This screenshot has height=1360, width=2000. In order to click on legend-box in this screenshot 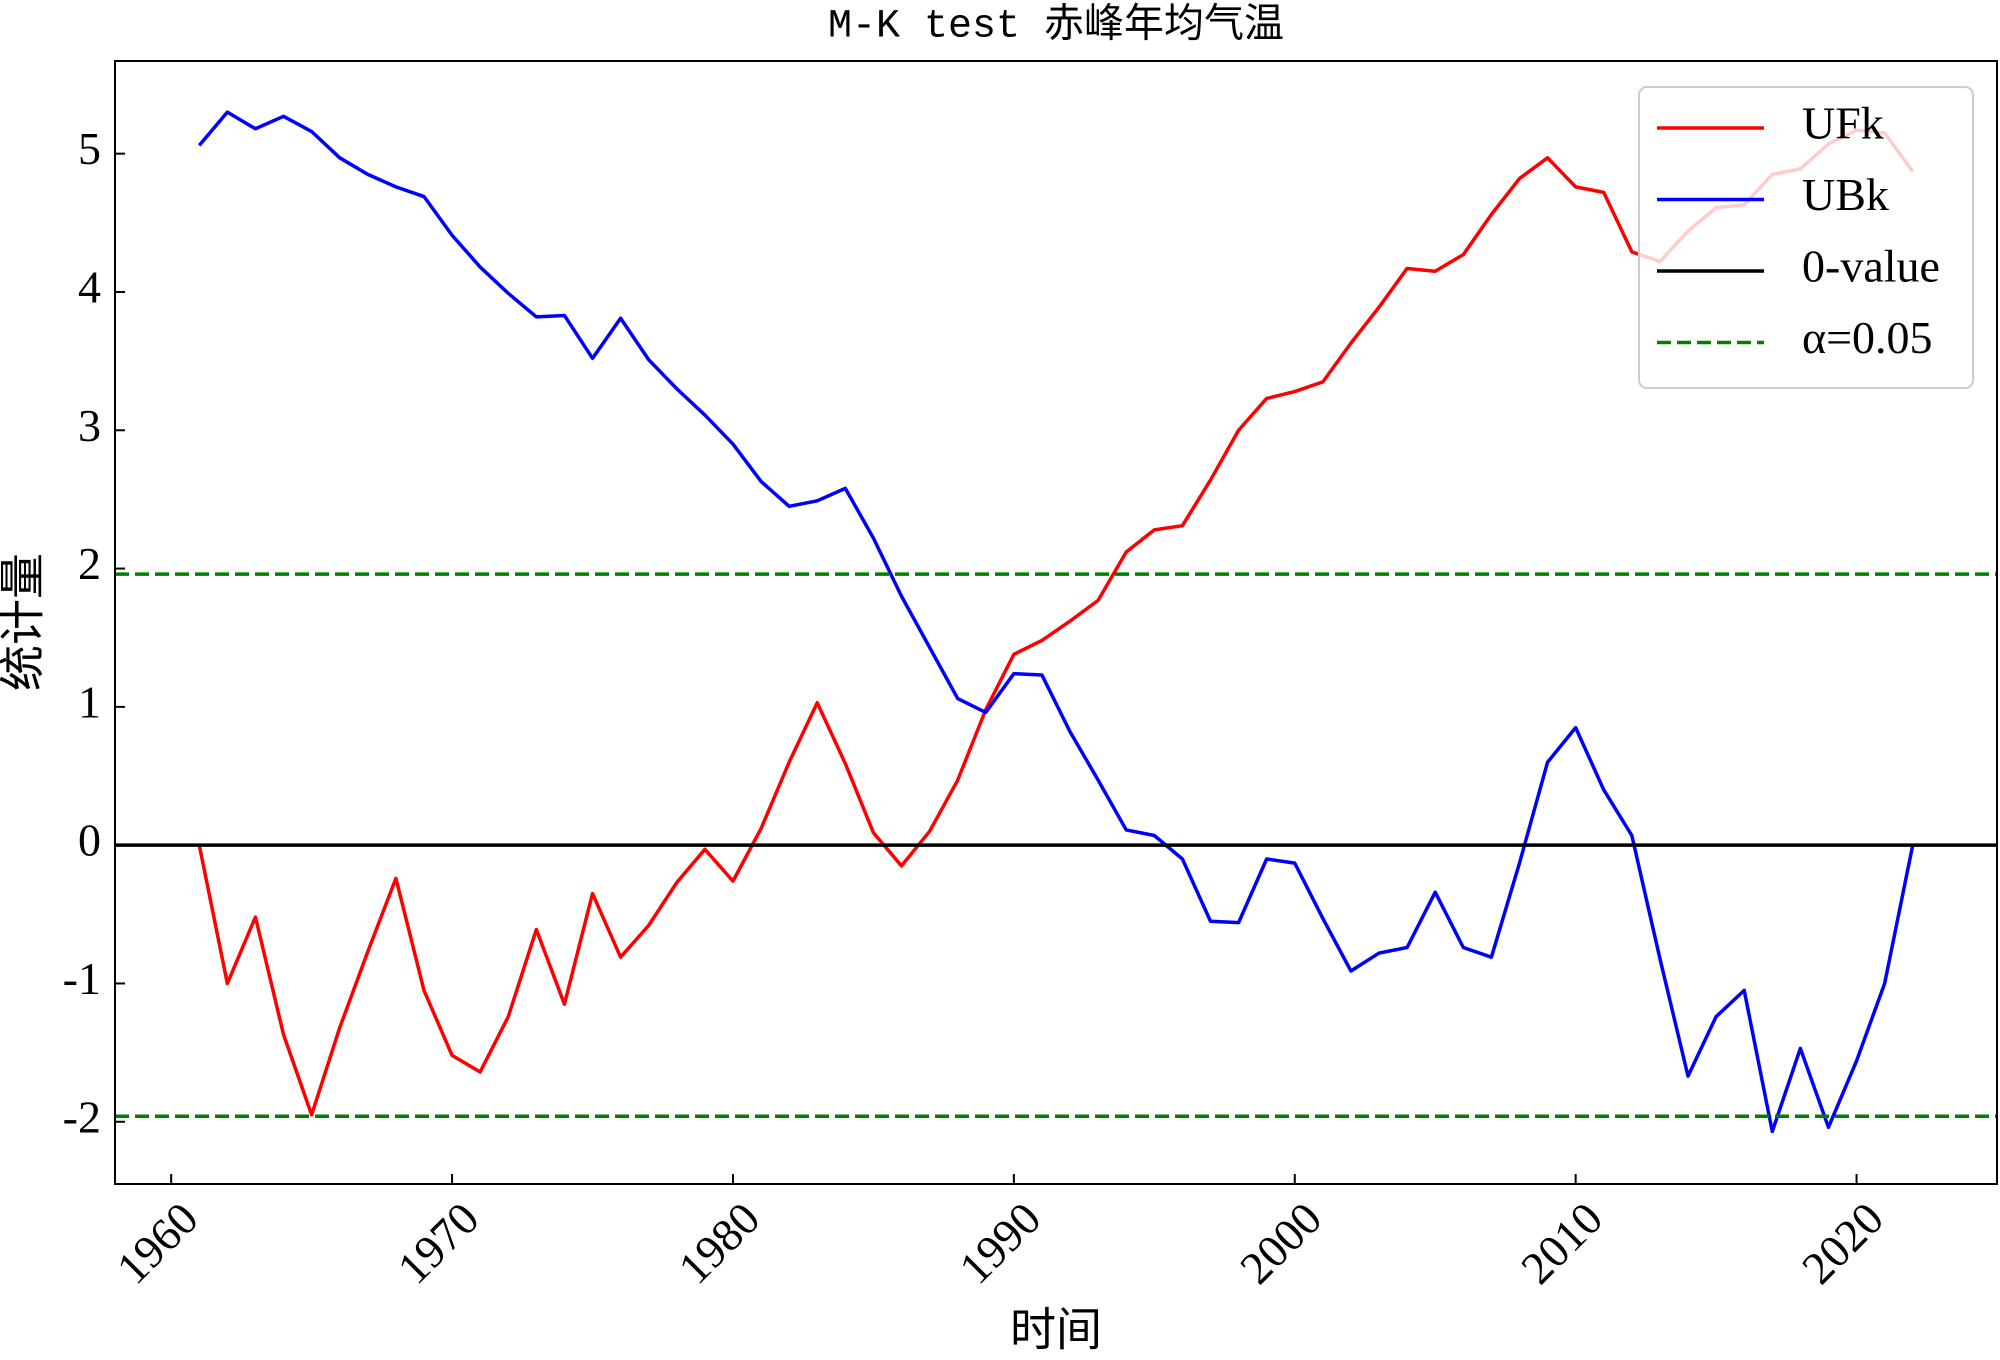, I will do `click(1806, 237)`.